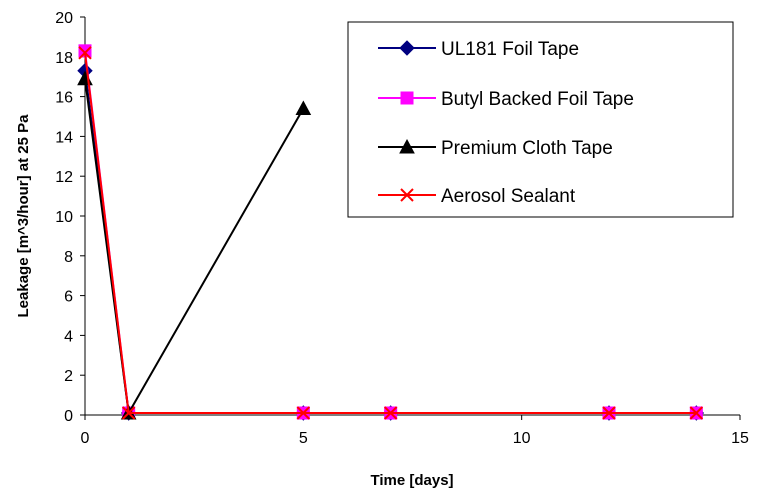  I want to click on legend-entry-1: Butyl Backed Foil Tape, so click(506, 99).